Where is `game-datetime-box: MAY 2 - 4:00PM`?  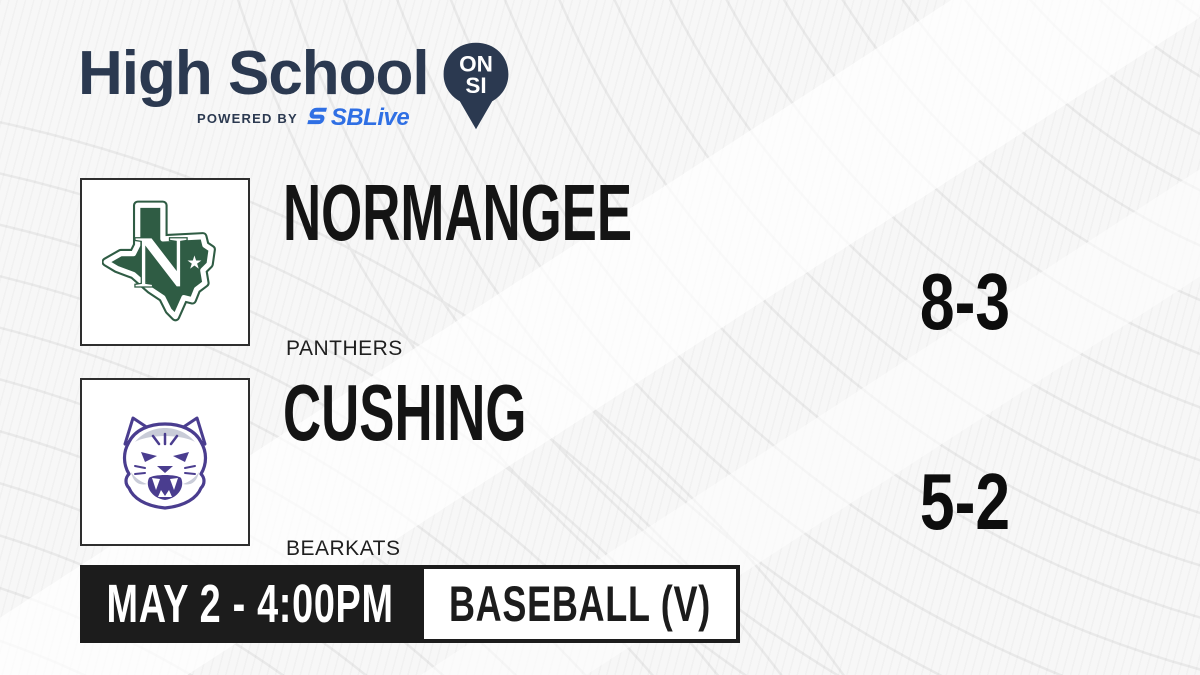
game-datetime-box: MAY 2 - 4:00PM is located at coordinates (250, 604).